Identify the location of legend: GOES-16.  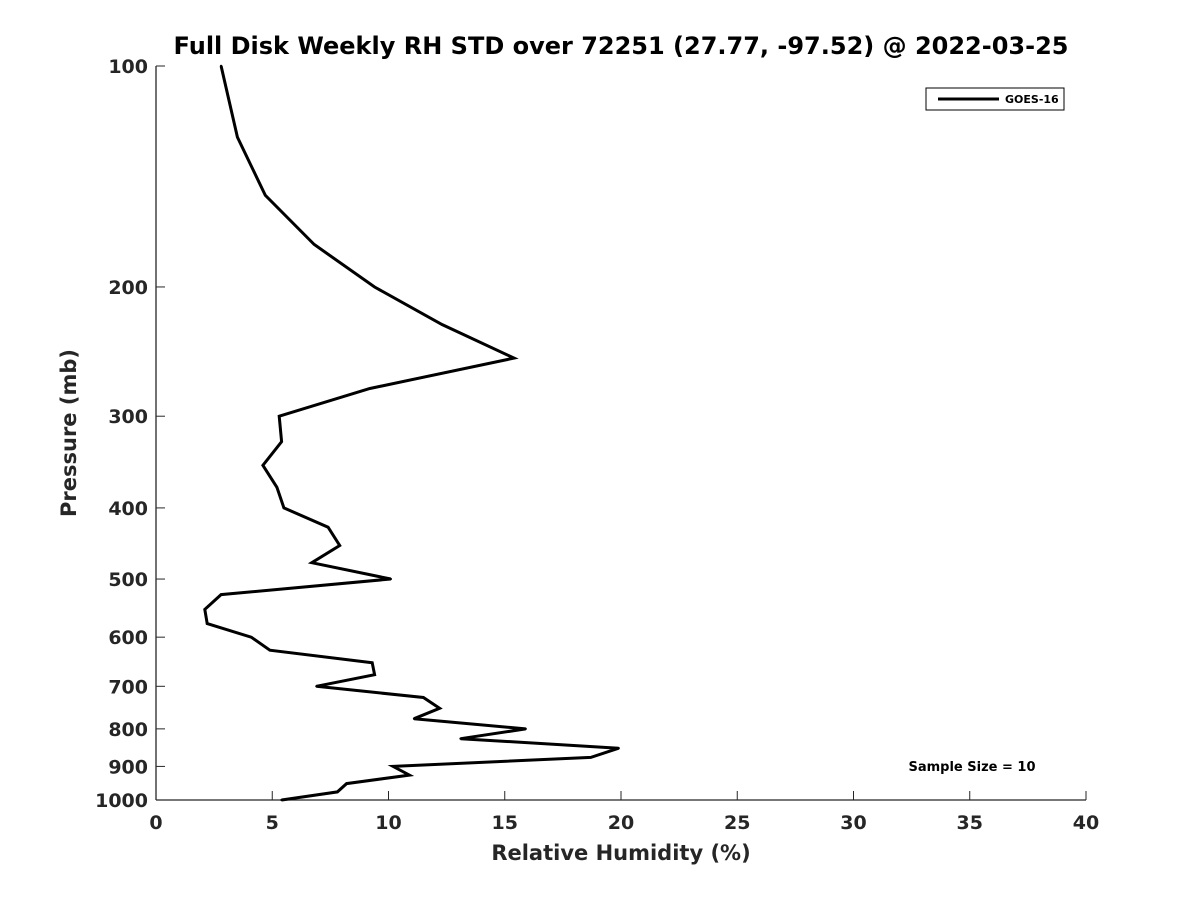
(995, 99).